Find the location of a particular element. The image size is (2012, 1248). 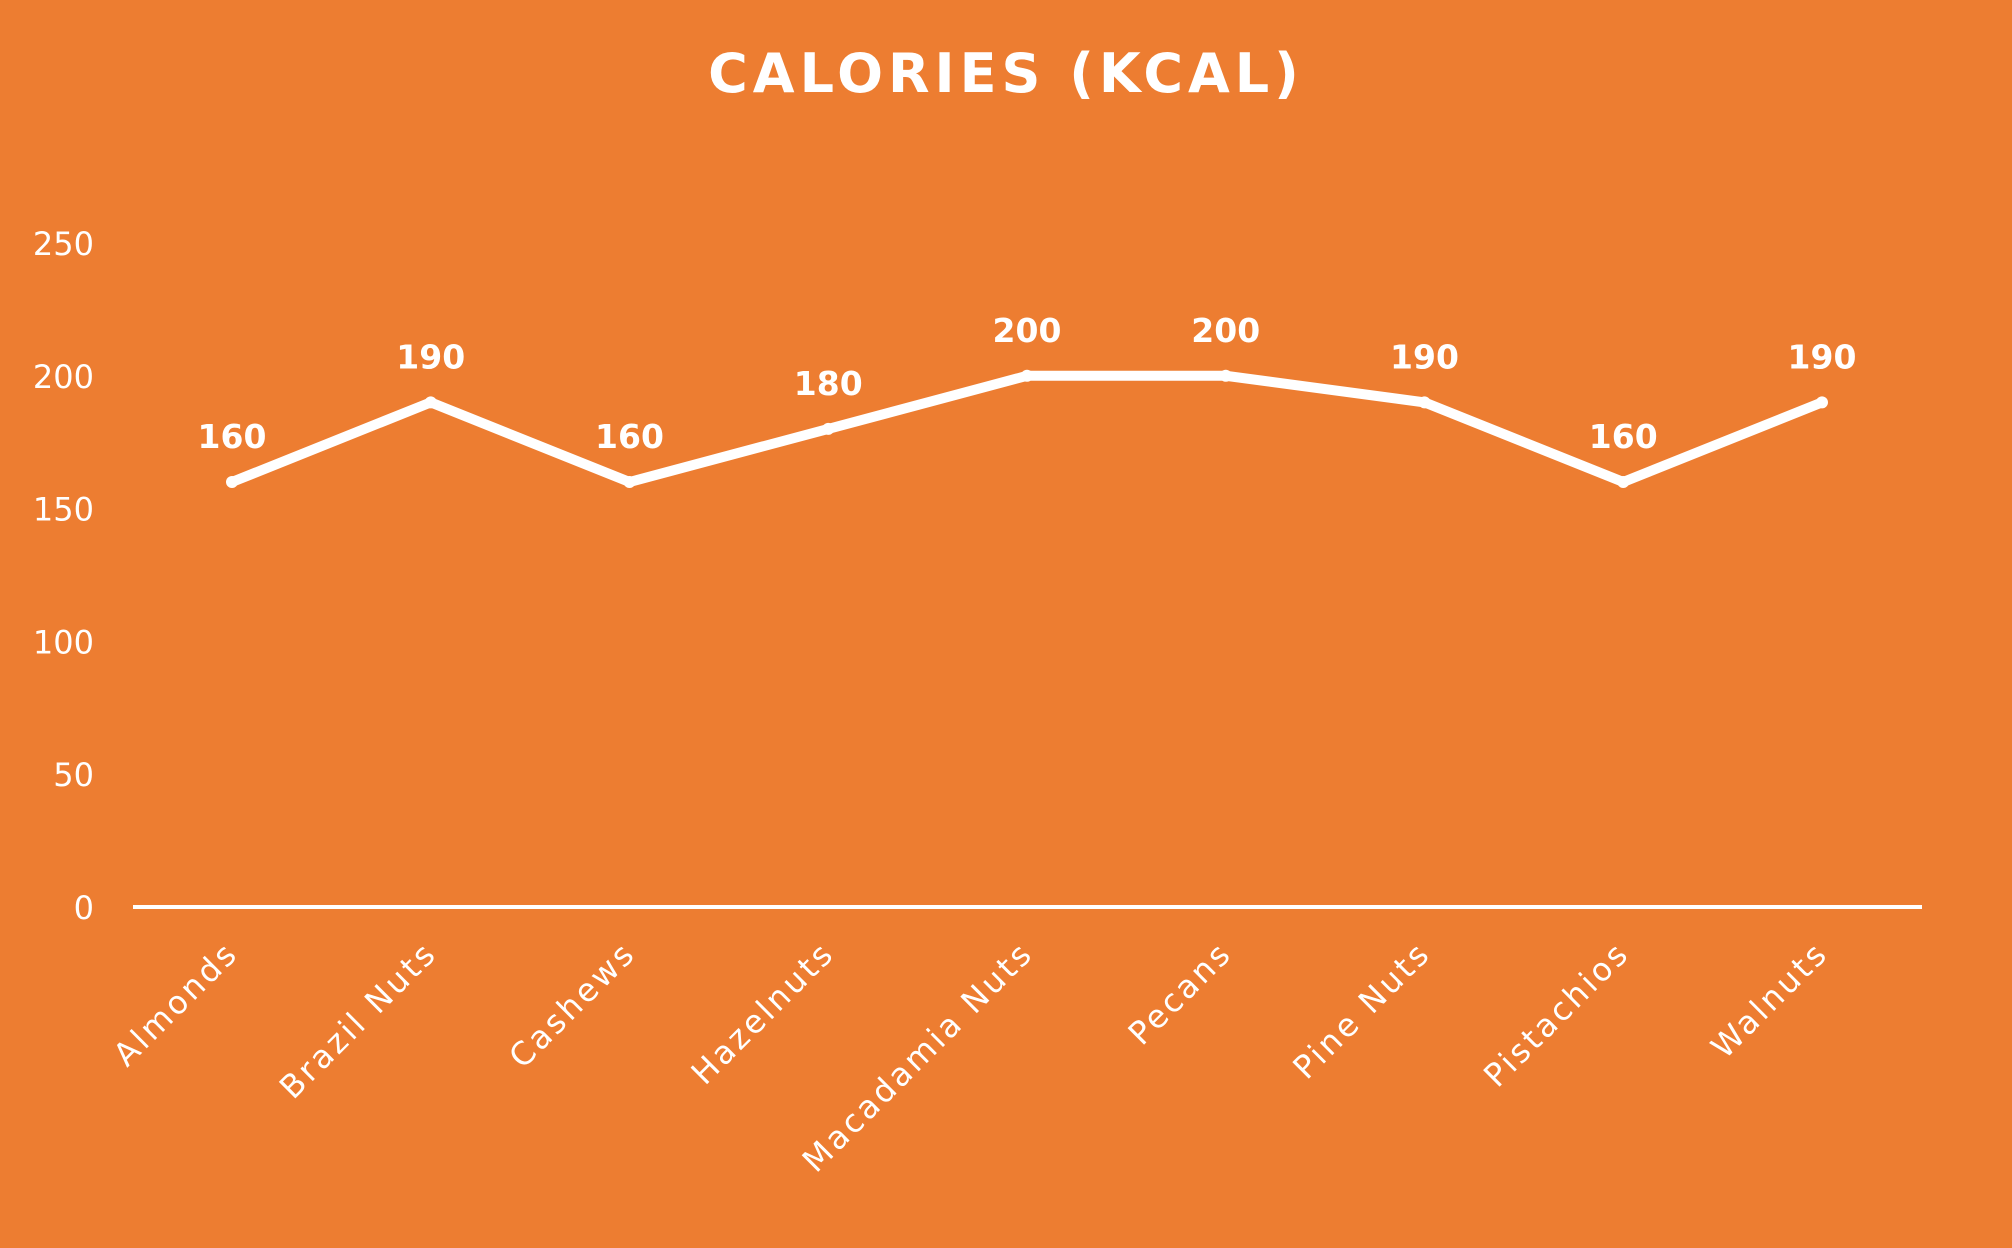

y-axis-ticks: 0 50 100 150 200 250 is located at coordinates (63, 576).